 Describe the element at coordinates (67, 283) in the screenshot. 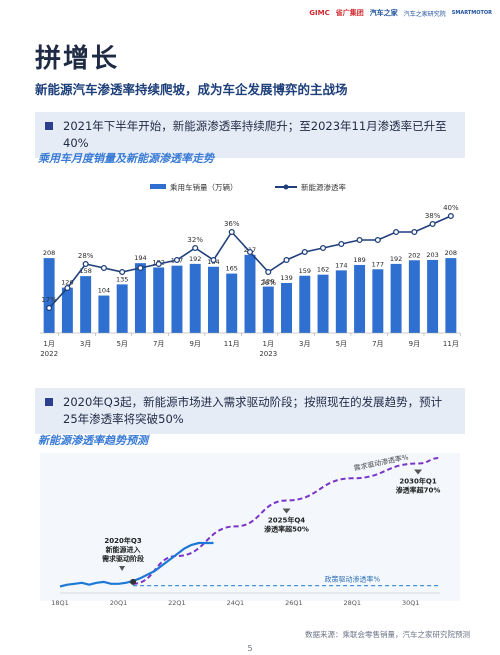

I see `sales-bar-label: 126` at that location.